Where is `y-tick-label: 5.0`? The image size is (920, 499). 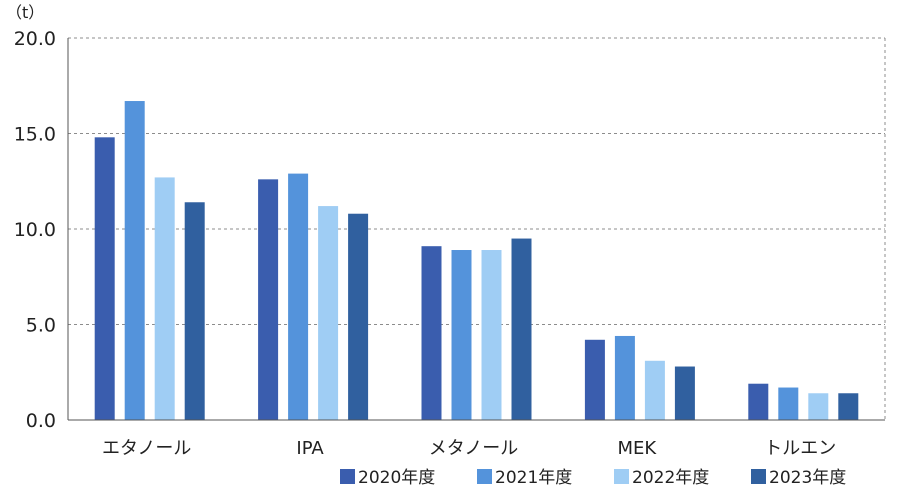
y-tick-label: 5.0 is located at coordinates (41, 326).